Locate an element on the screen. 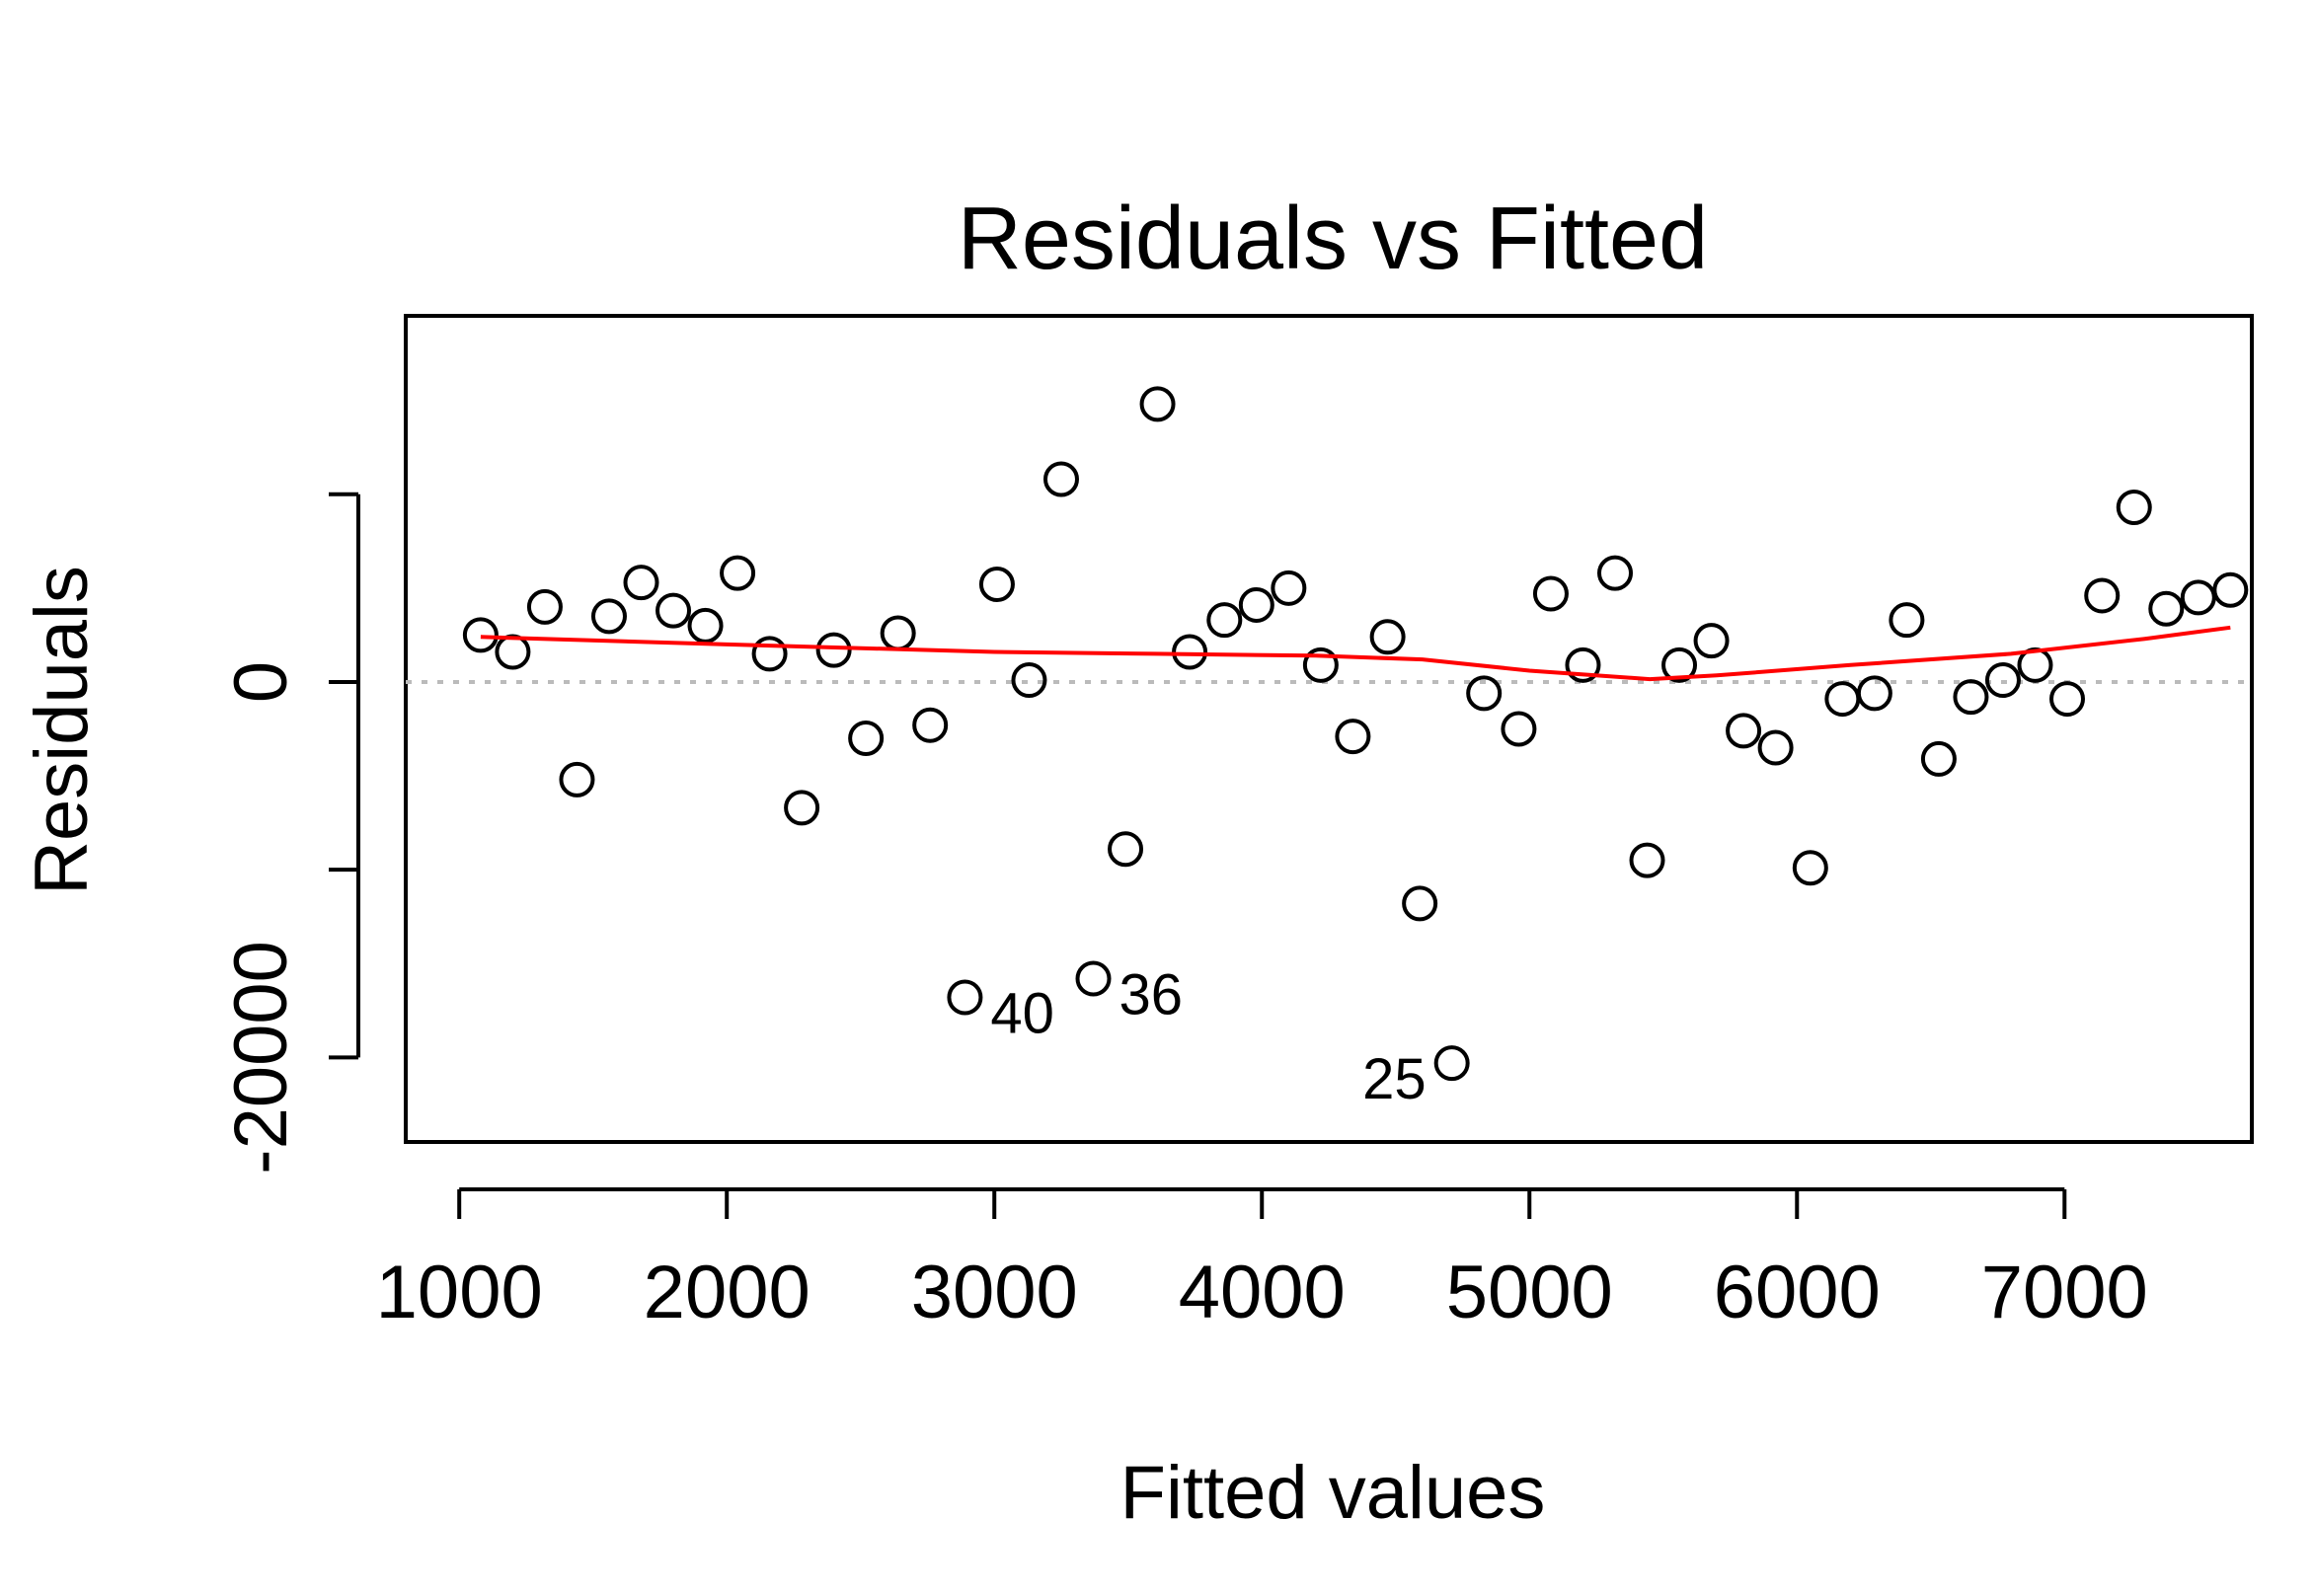 The height and width of the screenshot is (1596, 2315). y-axis-label: Residuals is located at coordinates (62, 730).